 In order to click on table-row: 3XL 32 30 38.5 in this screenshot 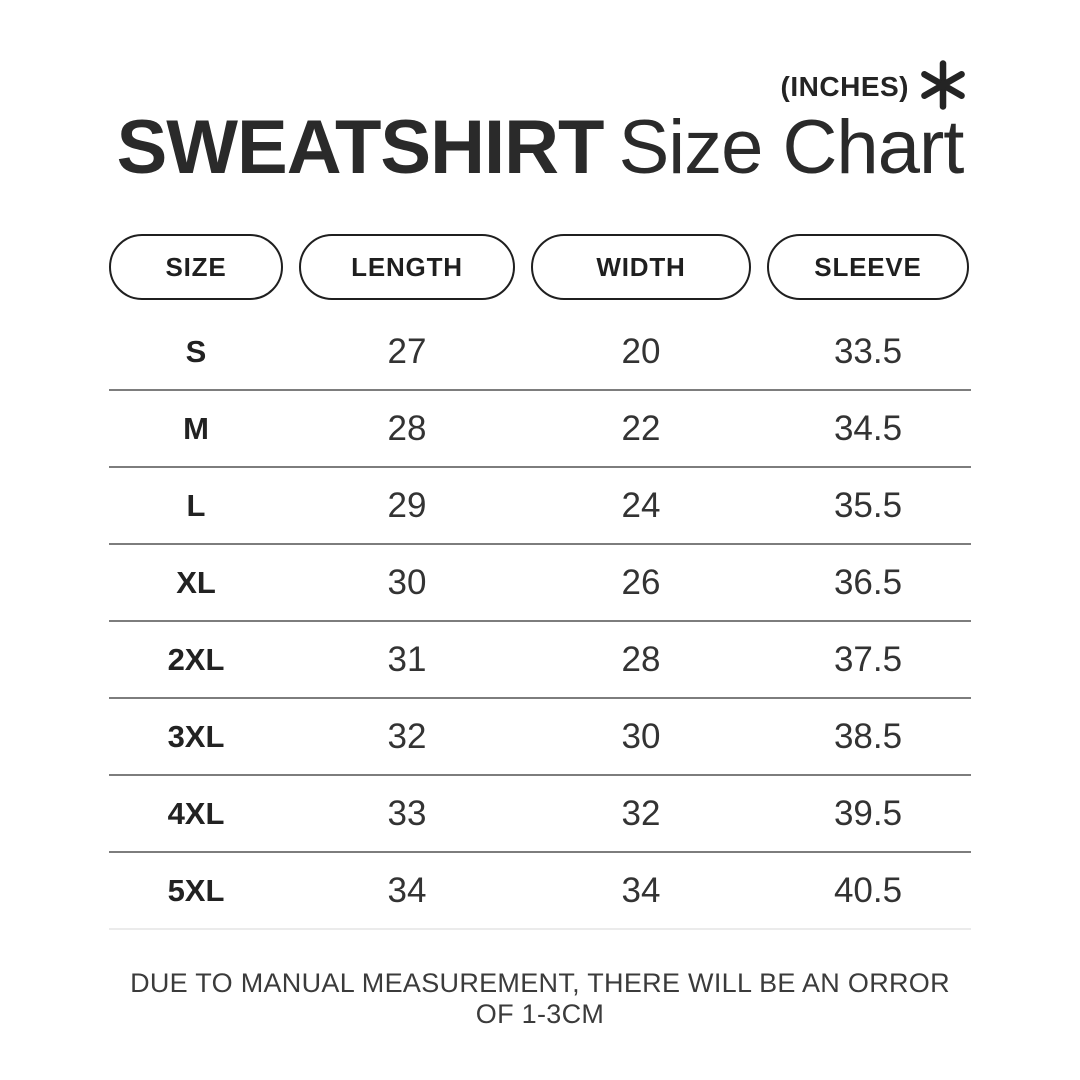, I will do `click(540, 737)`.